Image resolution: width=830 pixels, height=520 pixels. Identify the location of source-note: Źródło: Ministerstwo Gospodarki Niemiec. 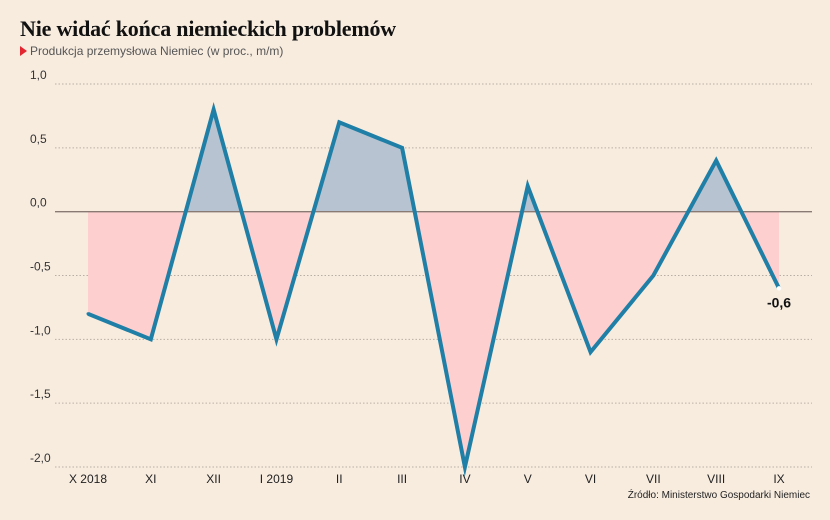
(718, 495).